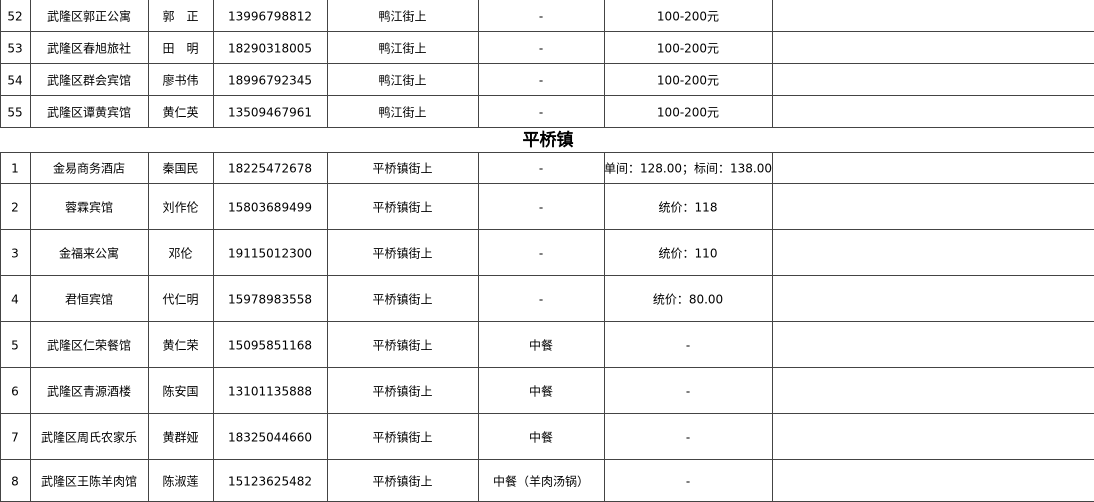  What do you see at coordinates (180, 113) in the screenshot?
I see `cell: 黄仁英` at bounding box center [180, 113].